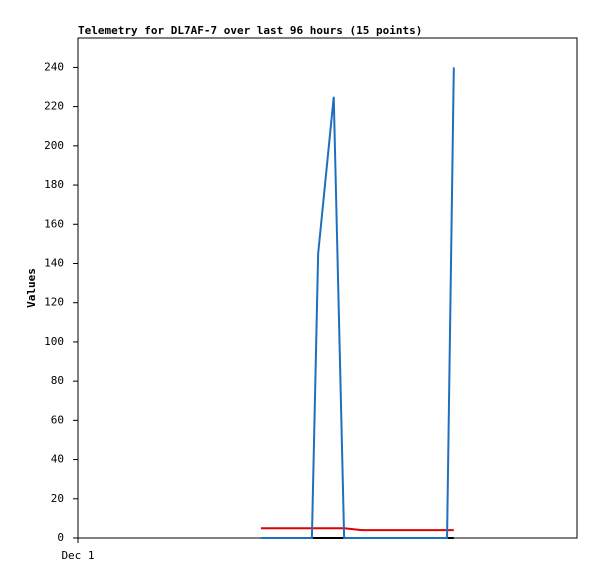  Describe the element at coordinates (60, 537) in the screenshot. I see `y-tick-label: 0` at that location.